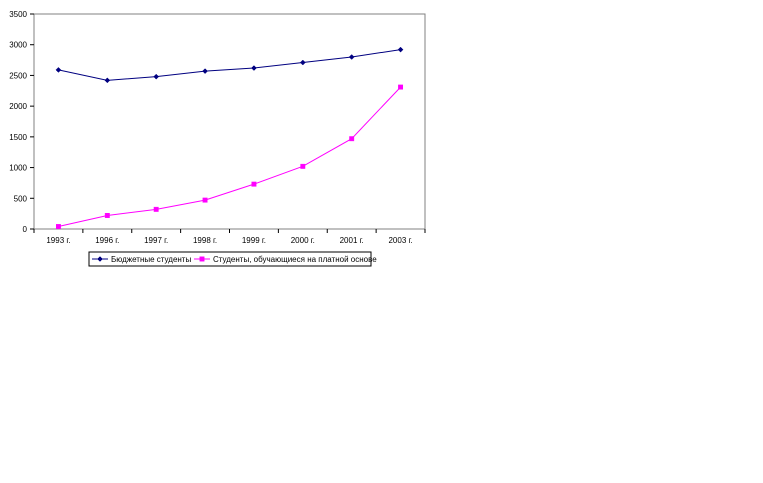 This screenshot has height=483, width=763. What do you see at coordinates (352, 240) in the screenshot?
I see `x-tick-label: 2001 г.` at bounding box center [352, 240].